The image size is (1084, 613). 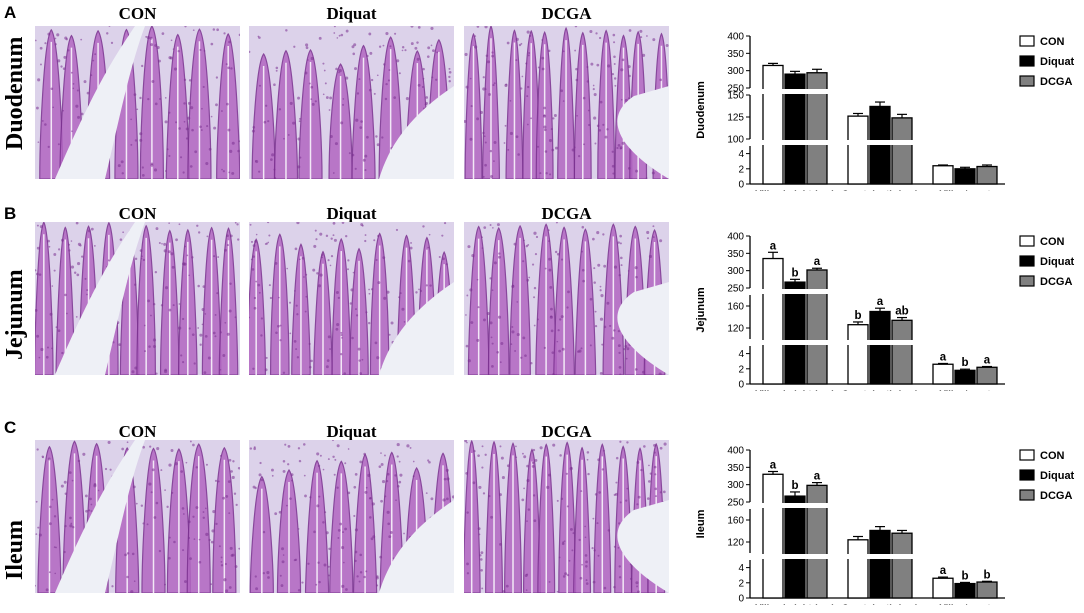 I want to click on micrograph-duodenum-diquat, so click(x=351, y=102).